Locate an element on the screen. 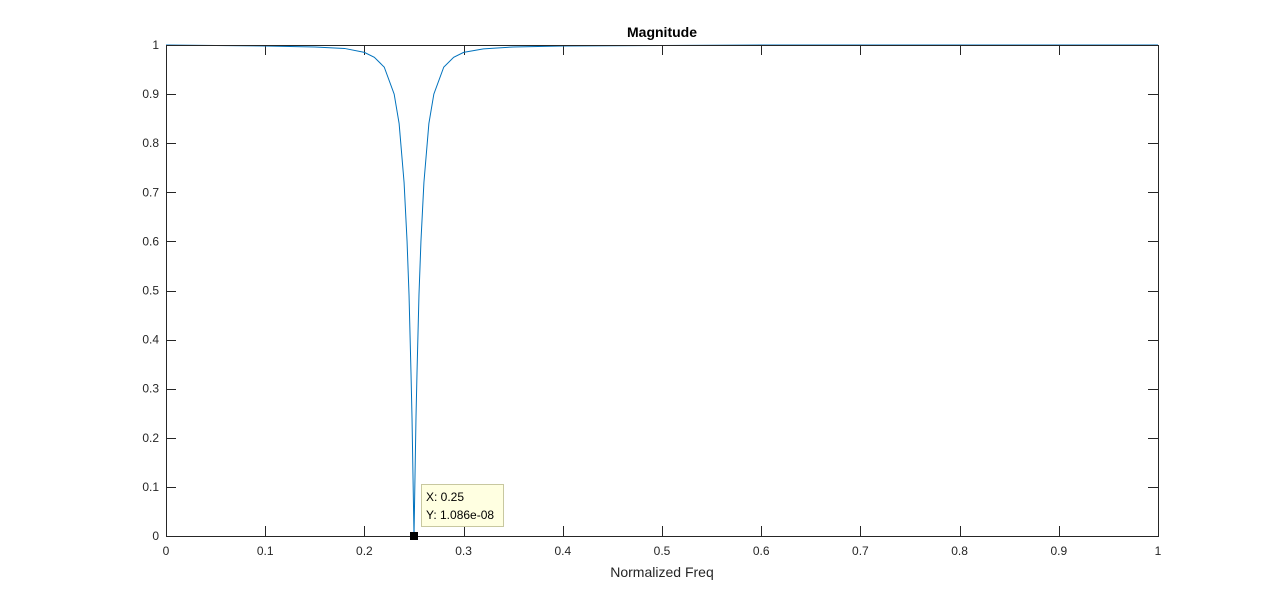 The width and height of the screenshot is (1280, 602). y-tick-label: 0.2 is located at coordinates (150, 438).